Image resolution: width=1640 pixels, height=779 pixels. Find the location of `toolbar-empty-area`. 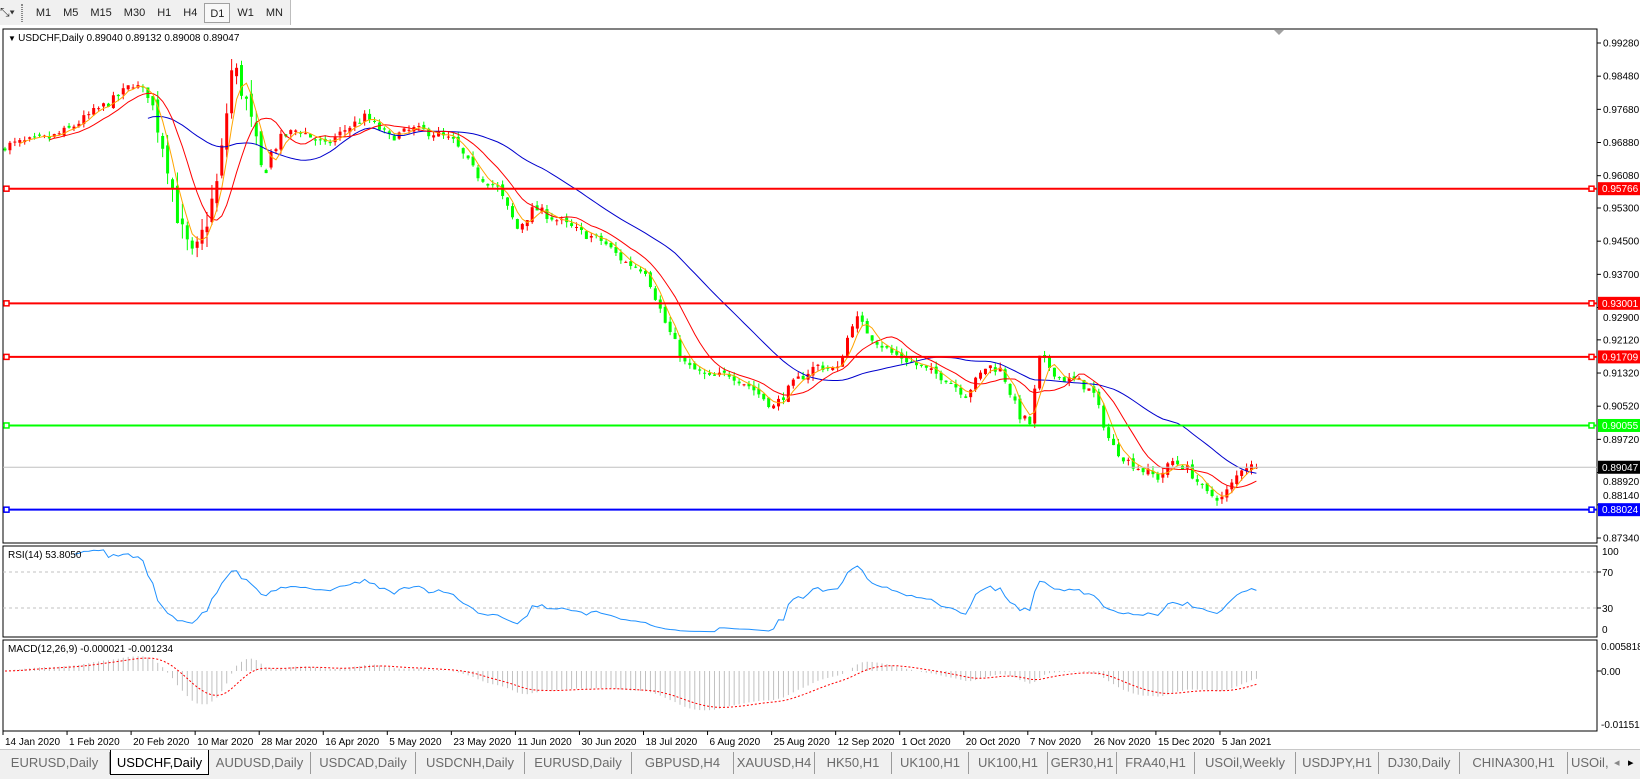

toolbar-empty-area is located at coordinates (965, 12).